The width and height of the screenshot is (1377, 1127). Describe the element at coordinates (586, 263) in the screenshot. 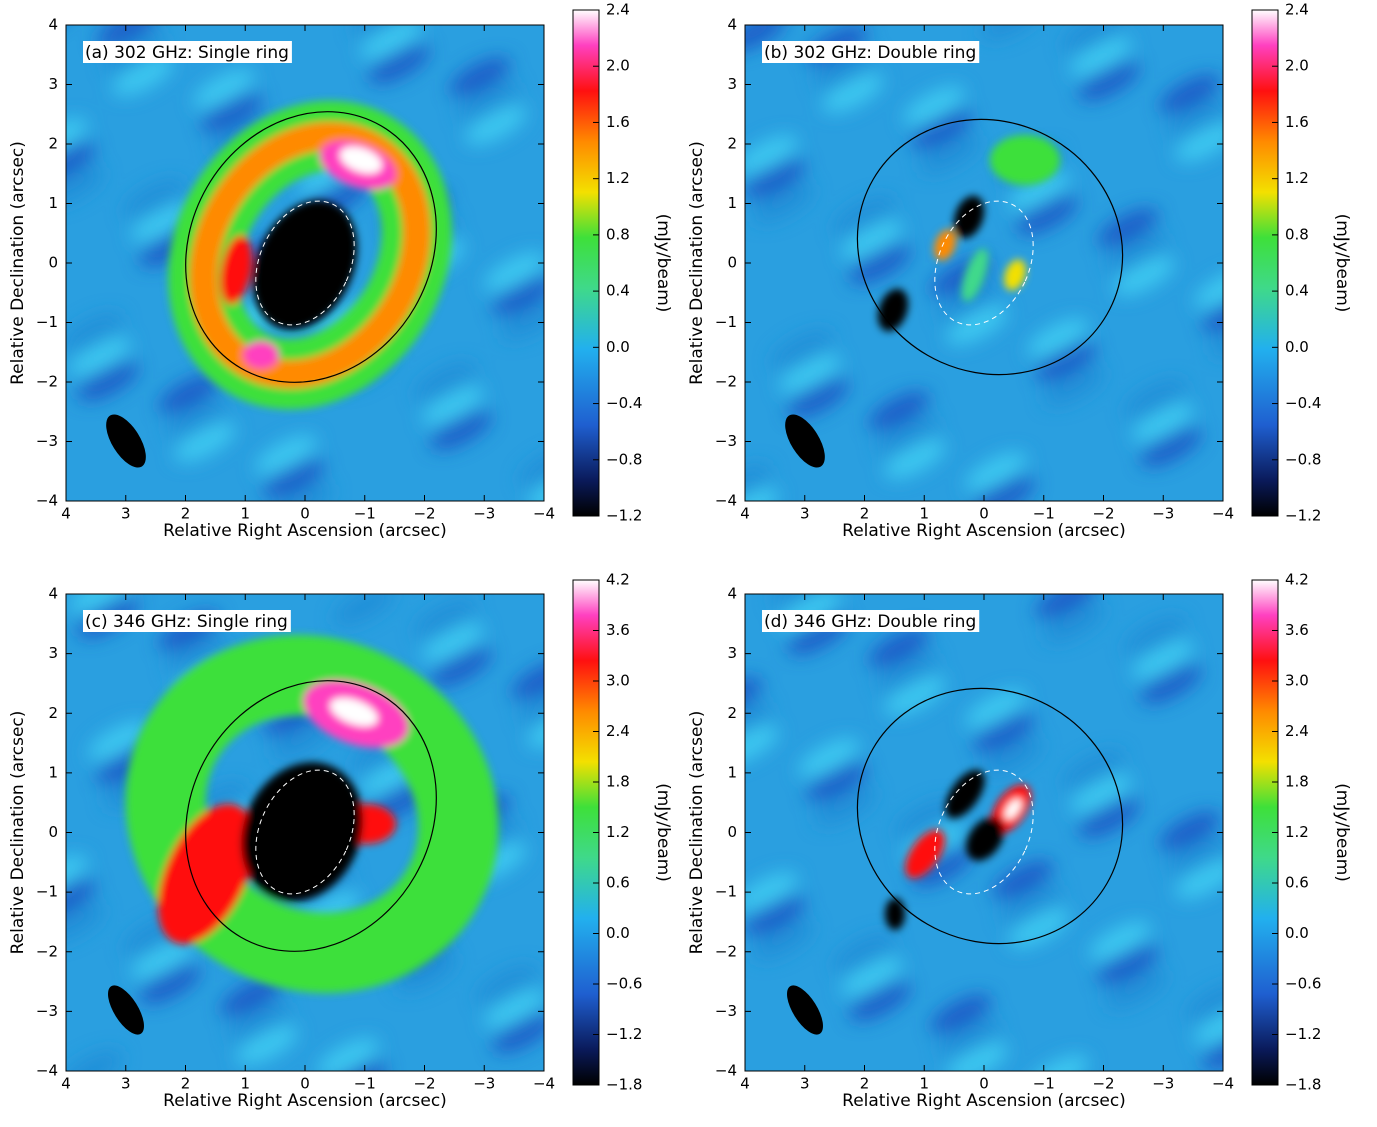

I see `colorbar` at that location.